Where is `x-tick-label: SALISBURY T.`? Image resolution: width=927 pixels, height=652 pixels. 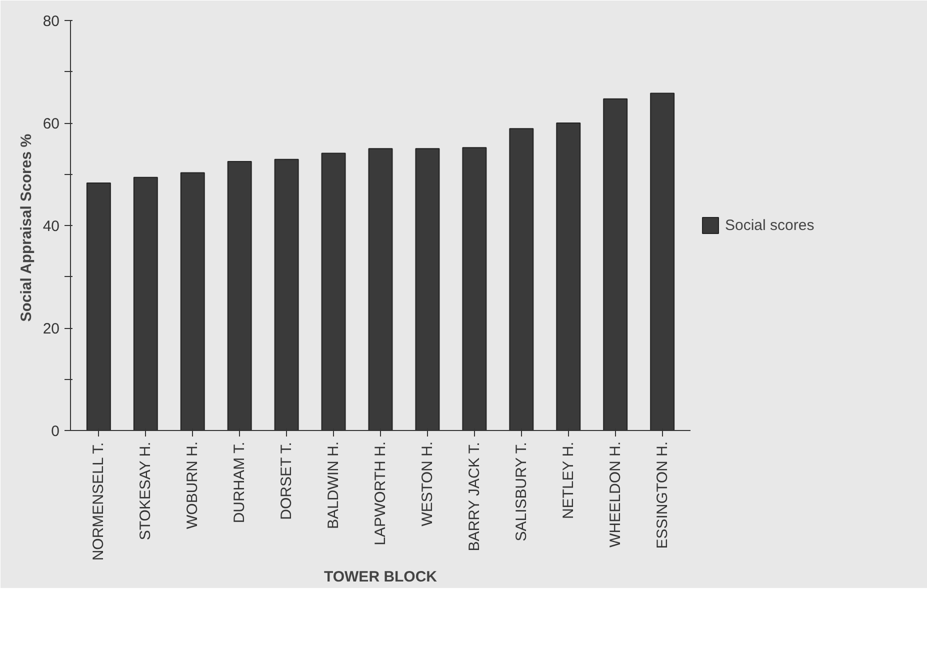 x-tick-label: SALISBURY T. is located at coordinates (521, 492).